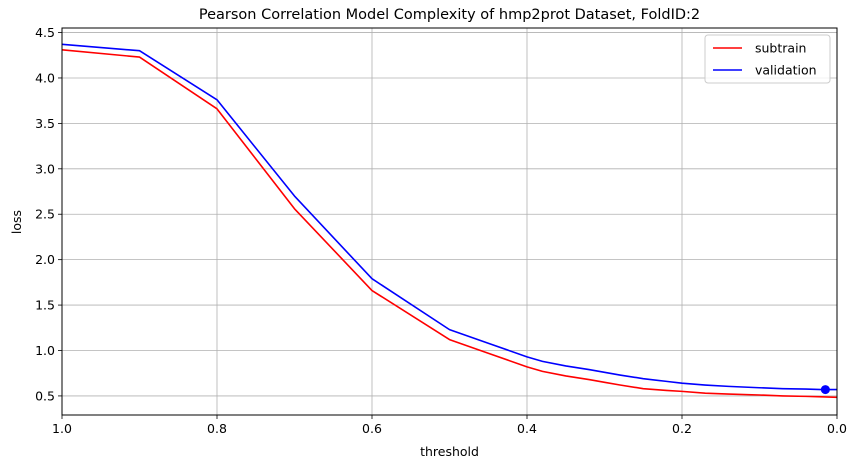 The width and height of the screenshot is (857, 468). Describe the element at coordinates (16, 222) in the screenshot. I see `y-axis-label: loss` at that location.